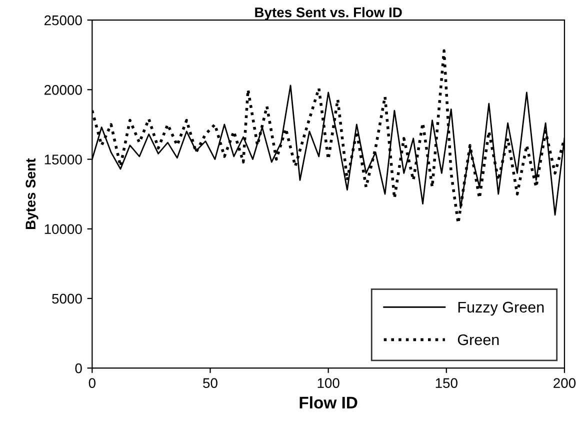 The width and height of the screenshot is (576, 427). What do you see at coordinates (78, 368) in the screenshot?
I see `y-tick-label: 0` at bounding box center [78, 368].